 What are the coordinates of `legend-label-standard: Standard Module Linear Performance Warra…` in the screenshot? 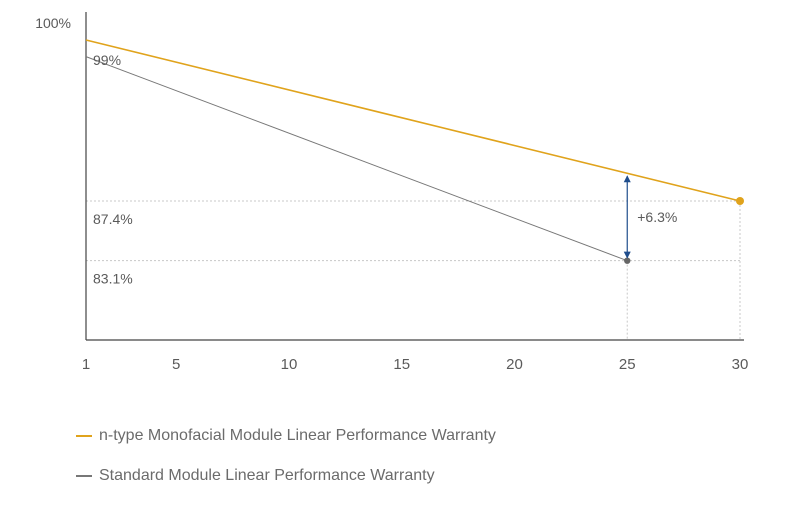 It's located at (267, 475).